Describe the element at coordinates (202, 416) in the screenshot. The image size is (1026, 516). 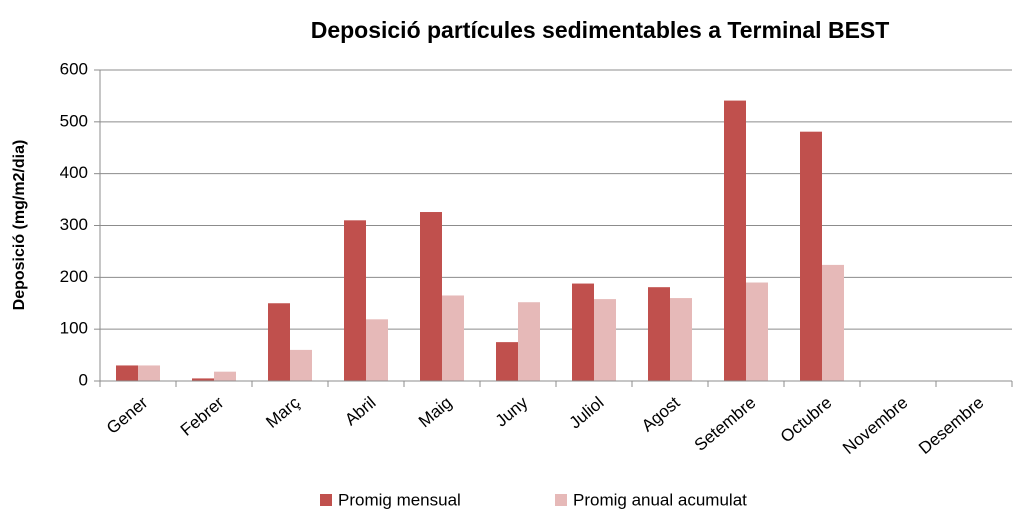
I see `x-tick-label: Febrer` at that location.